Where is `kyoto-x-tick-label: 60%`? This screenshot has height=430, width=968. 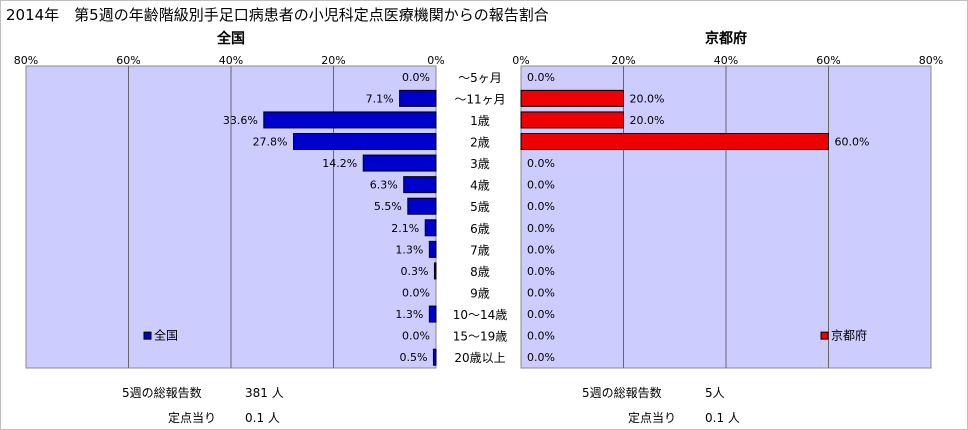
kyoto-x-tick-label: 60% is located at coordinates (828, 60).